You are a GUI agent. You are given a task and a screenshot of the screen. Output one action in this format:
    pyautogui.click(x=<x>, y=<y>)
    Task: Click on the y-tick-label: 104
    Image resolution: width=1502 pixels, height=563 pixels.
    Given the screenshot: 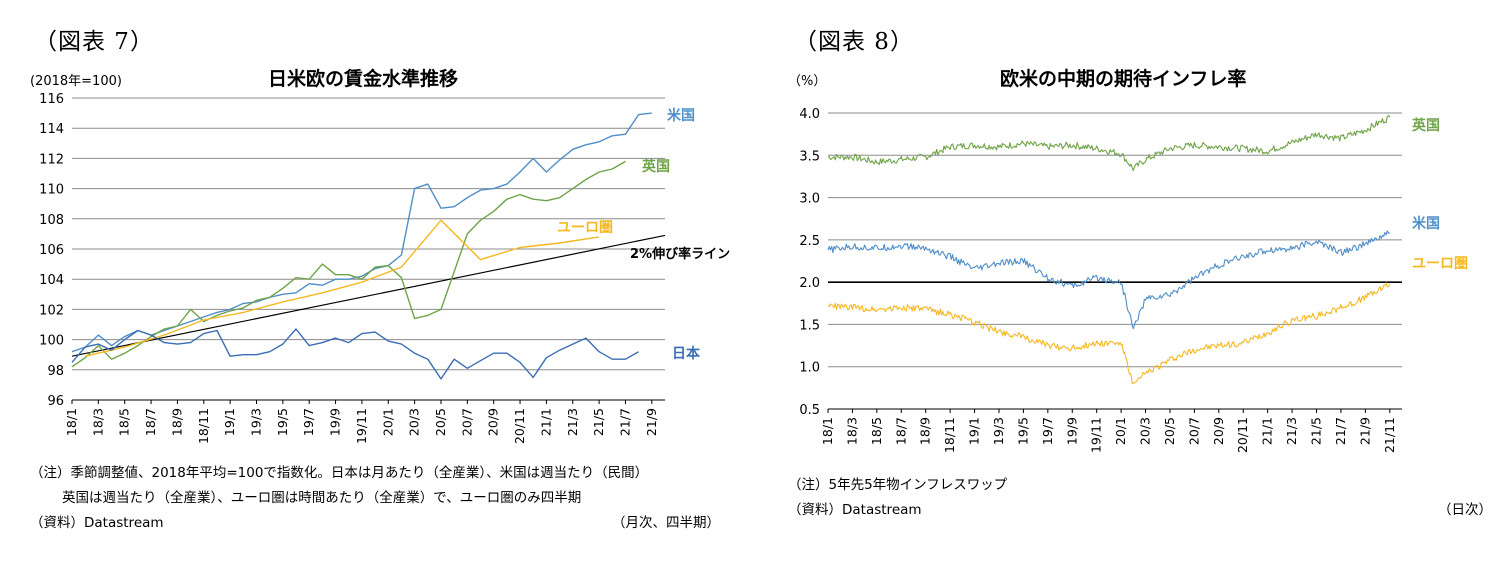 What is the action you would take?
    pyautogui.click(x=51, y=280)
    